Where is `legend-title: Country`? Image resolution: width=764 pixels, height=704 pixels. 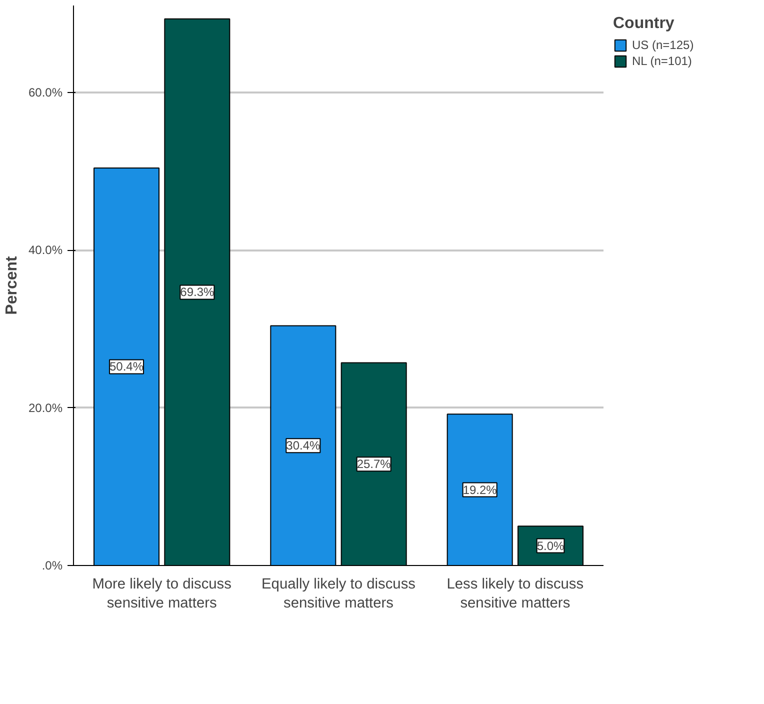 legend-title: Country is located at coordinates (644, 24).